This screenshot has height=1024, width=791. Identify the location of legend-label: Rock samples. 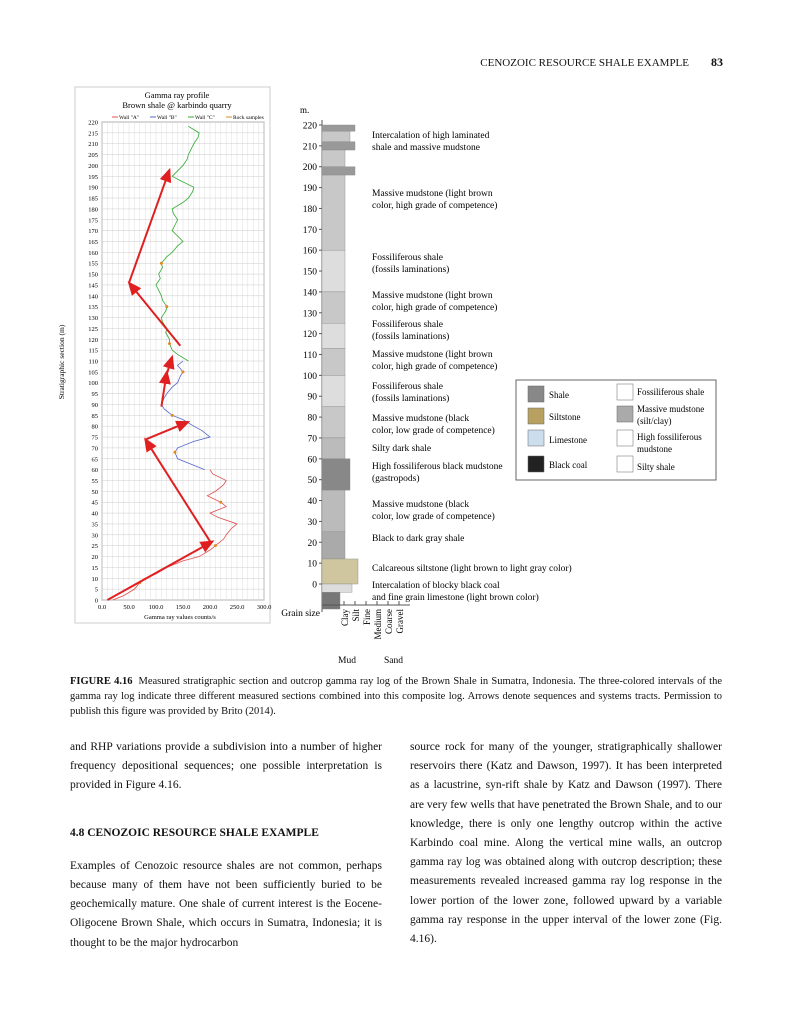
(248, 118).